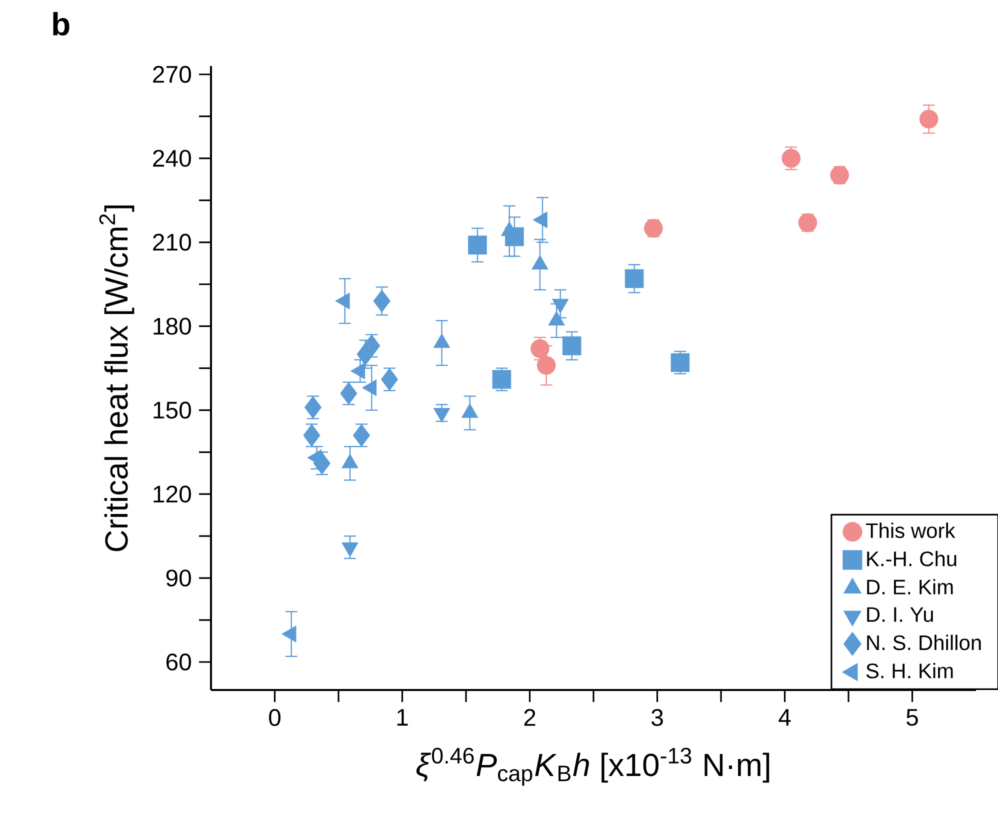  What do you see at coordinates (911, 530) in the screenshot?
I see `legend-label: This work` at bounding box center [911, 530].